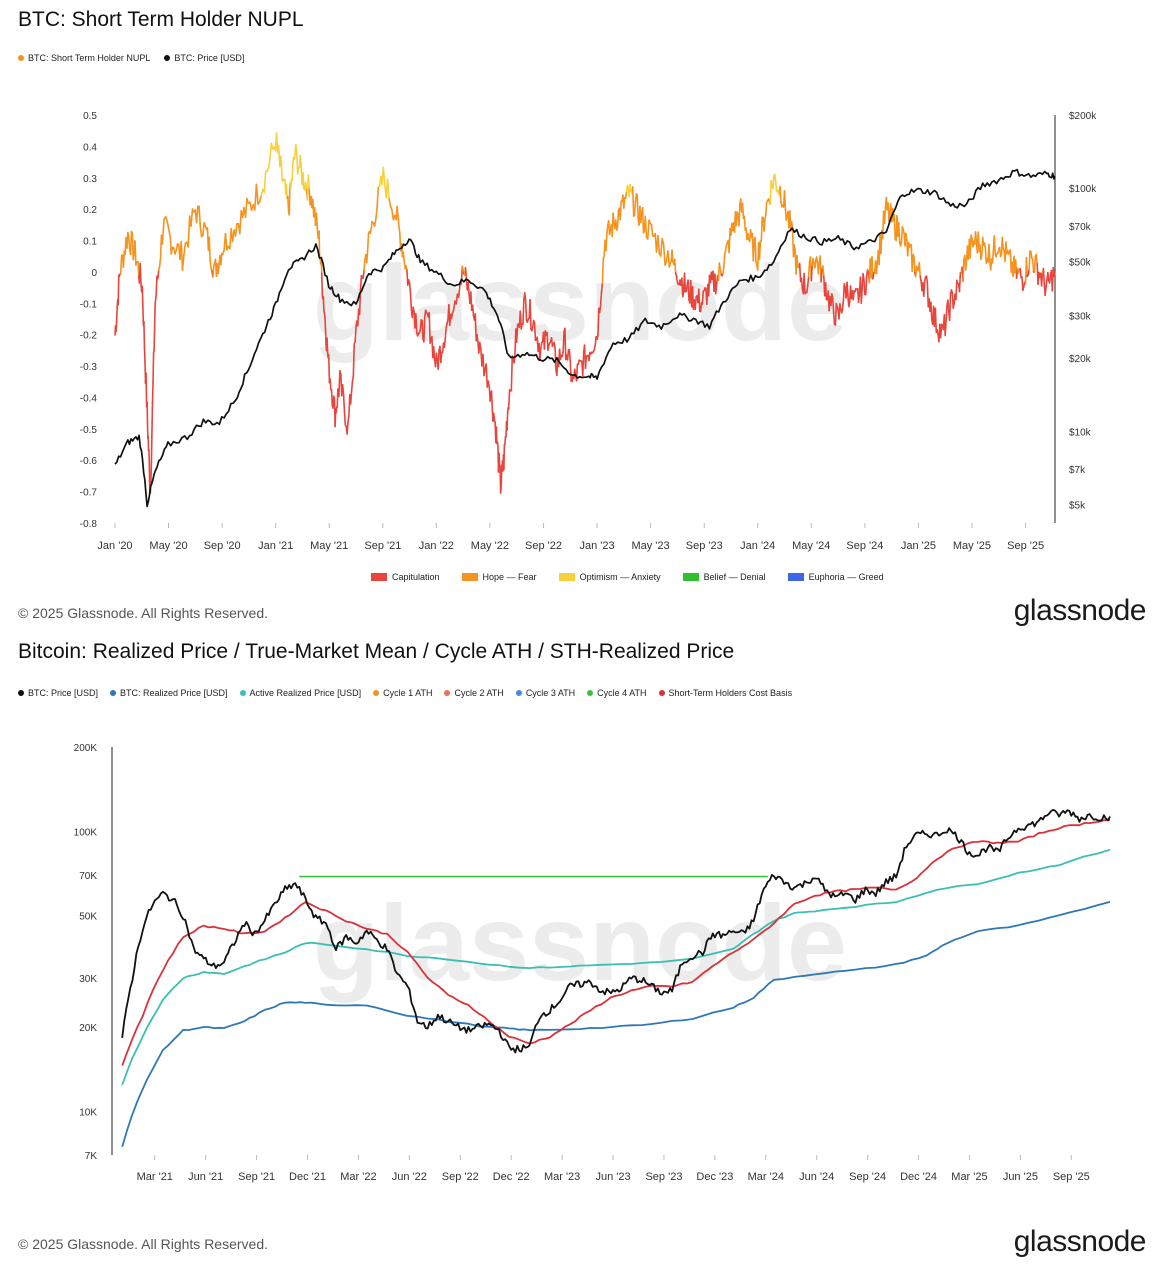 The height and width of the screenshot is (1280, 1162). What do you see at coordinates (58, 693) in the screenshot?
I see `legend-item: BTC: Price [USD]` at bounding box center [58, 693].